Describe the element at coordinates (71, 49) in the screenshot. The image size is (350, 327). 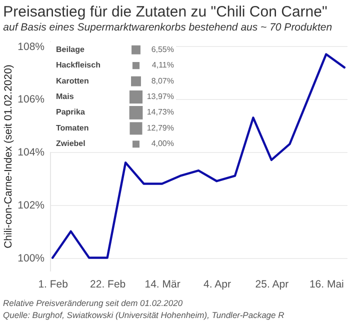
I see `category-label: Beilage` at that location.